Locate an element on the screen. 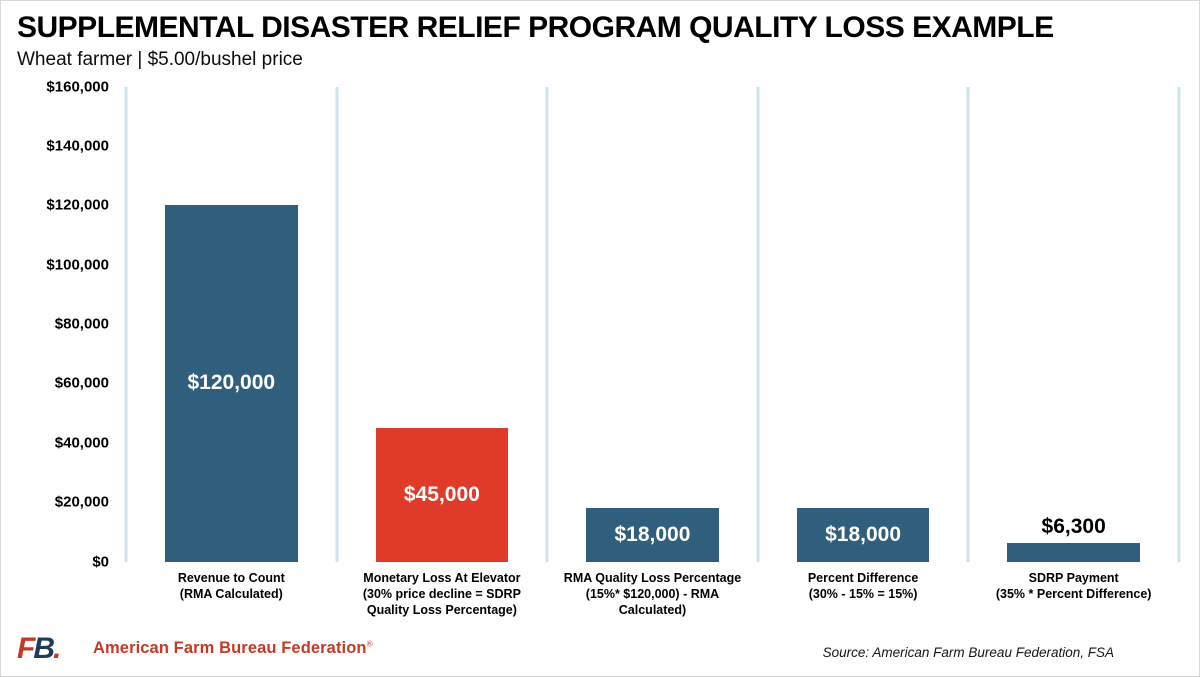 The height and width of the screenshot is (677, 1200). org-name: American Farm Bureau Federation® is located at coordinates (233, 648).